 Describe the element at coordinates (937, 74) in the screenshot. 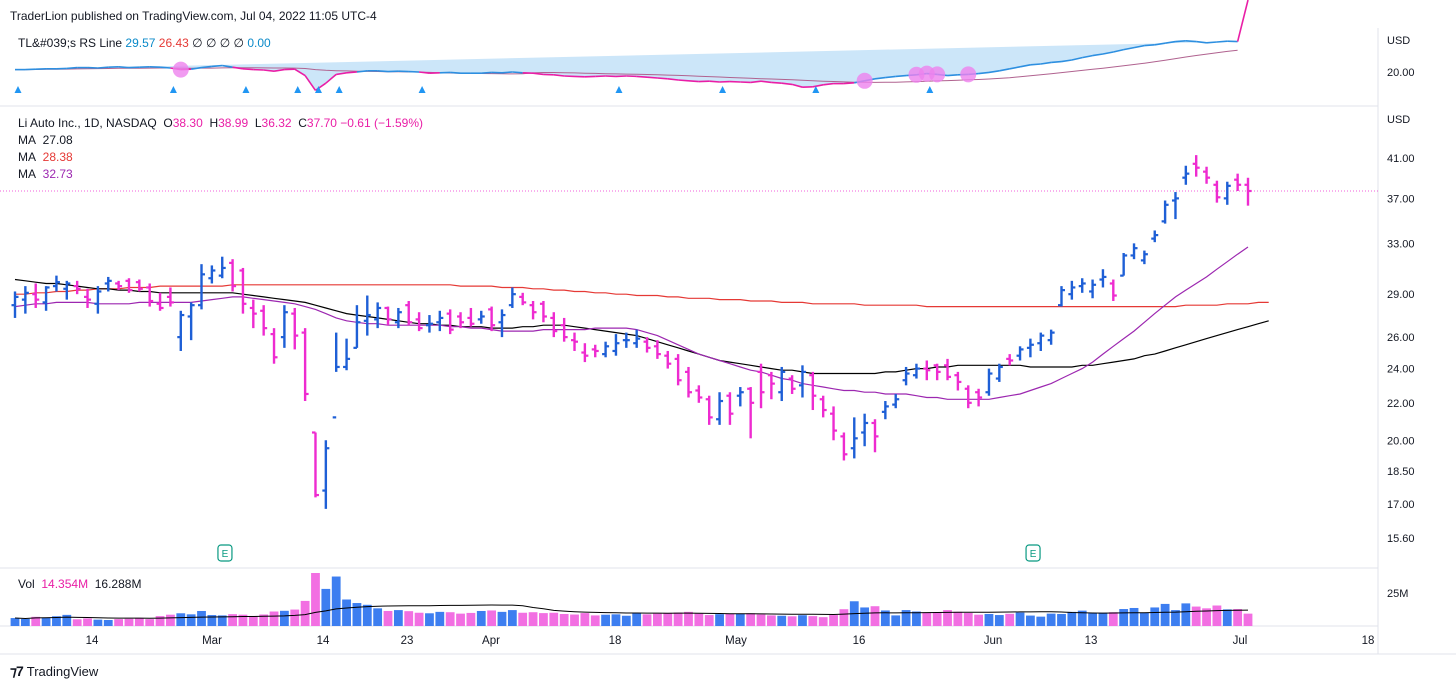

I see `rs-highlight-dot` at that location.